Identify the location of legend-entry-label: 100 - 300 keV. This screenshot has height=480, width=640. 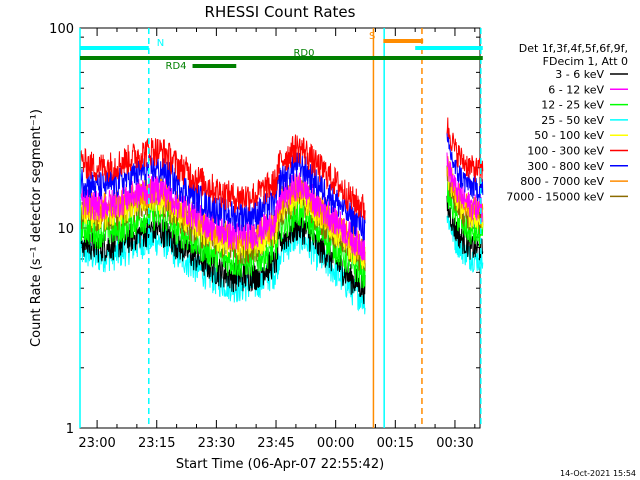
(565, 151).